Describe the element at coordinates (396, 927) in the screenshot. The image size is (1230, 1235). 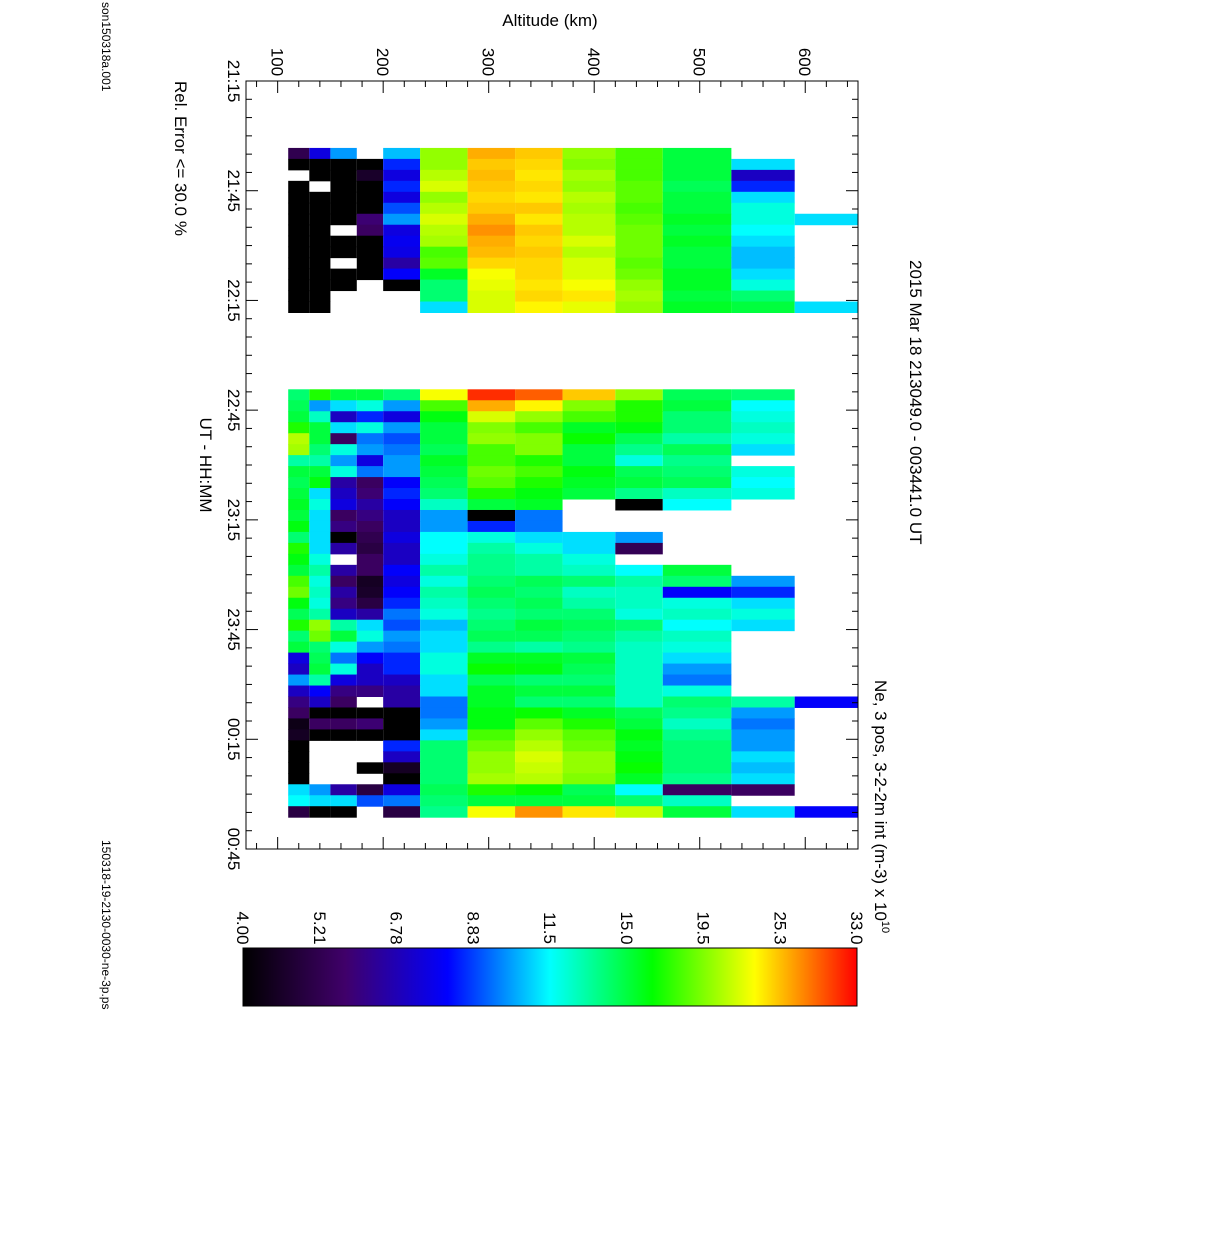
I see `colorbar-tick-label: 6.78` at that location.